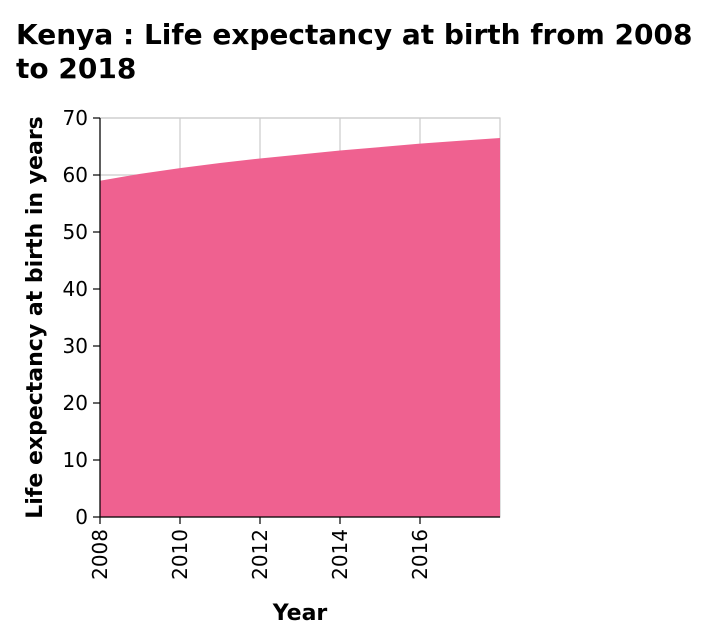 Image resolution: width=718 pixels, height=644 pixels. I want to click on x-tick-label: 2016, so click(420, 554).